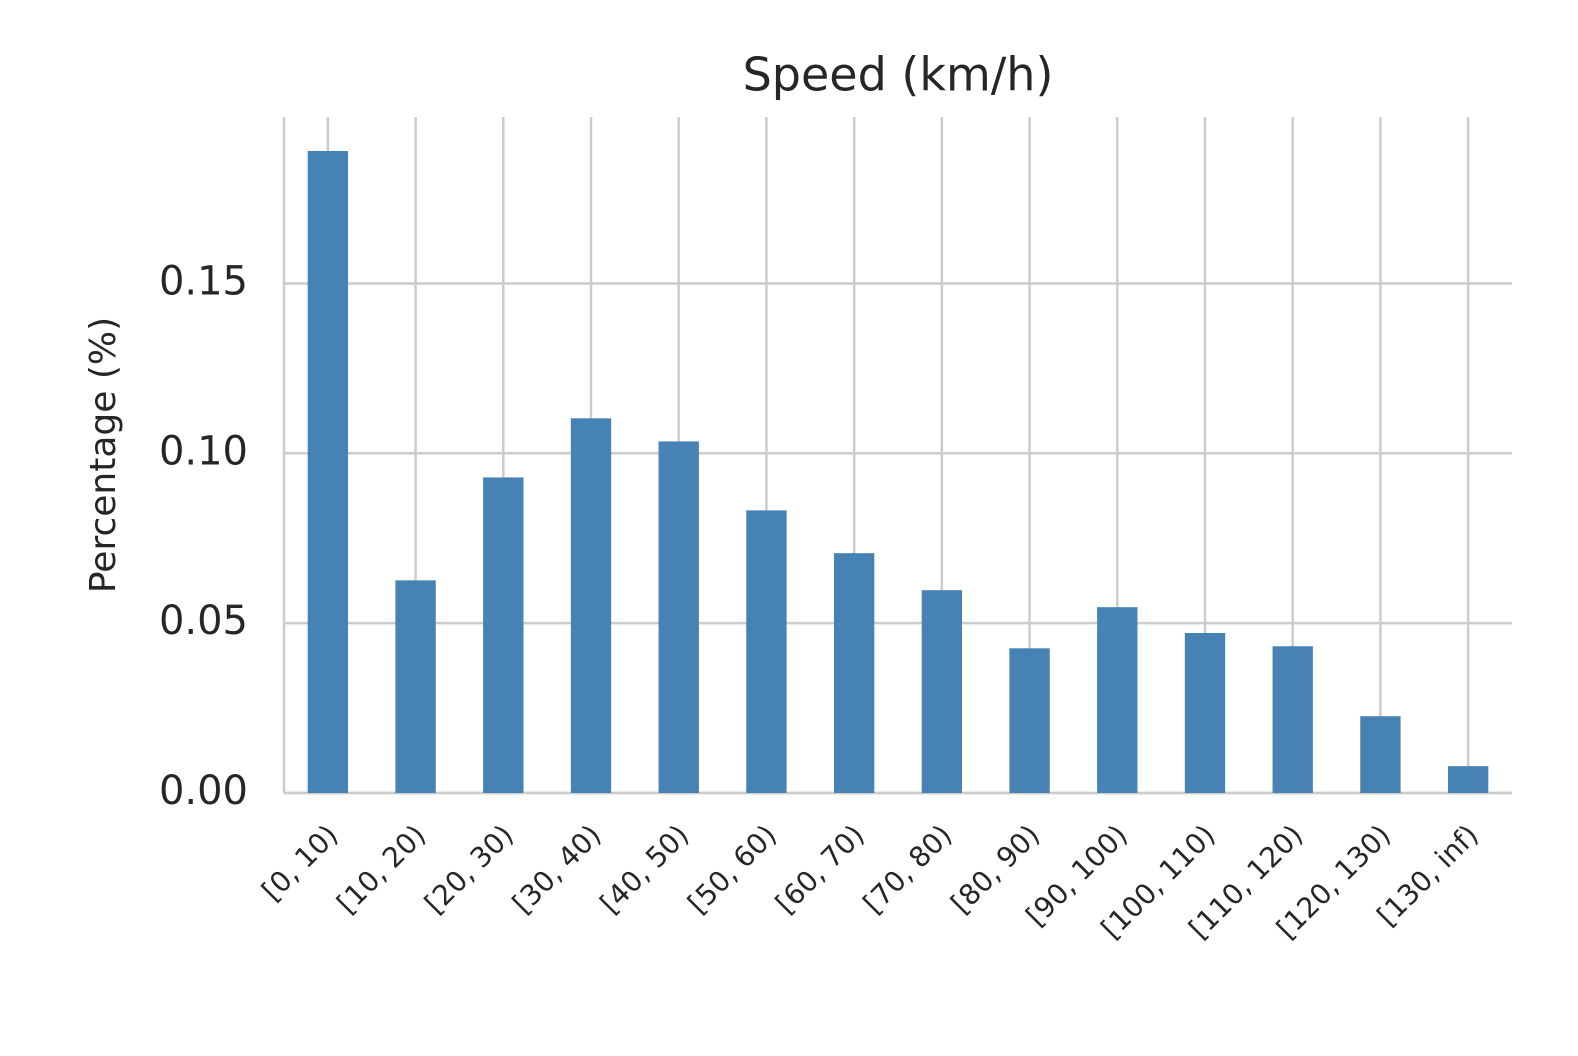 The height and width of the screenshot is (1056, 1578). I want to click on y-tick-label: 0.05, so click(203, 621).